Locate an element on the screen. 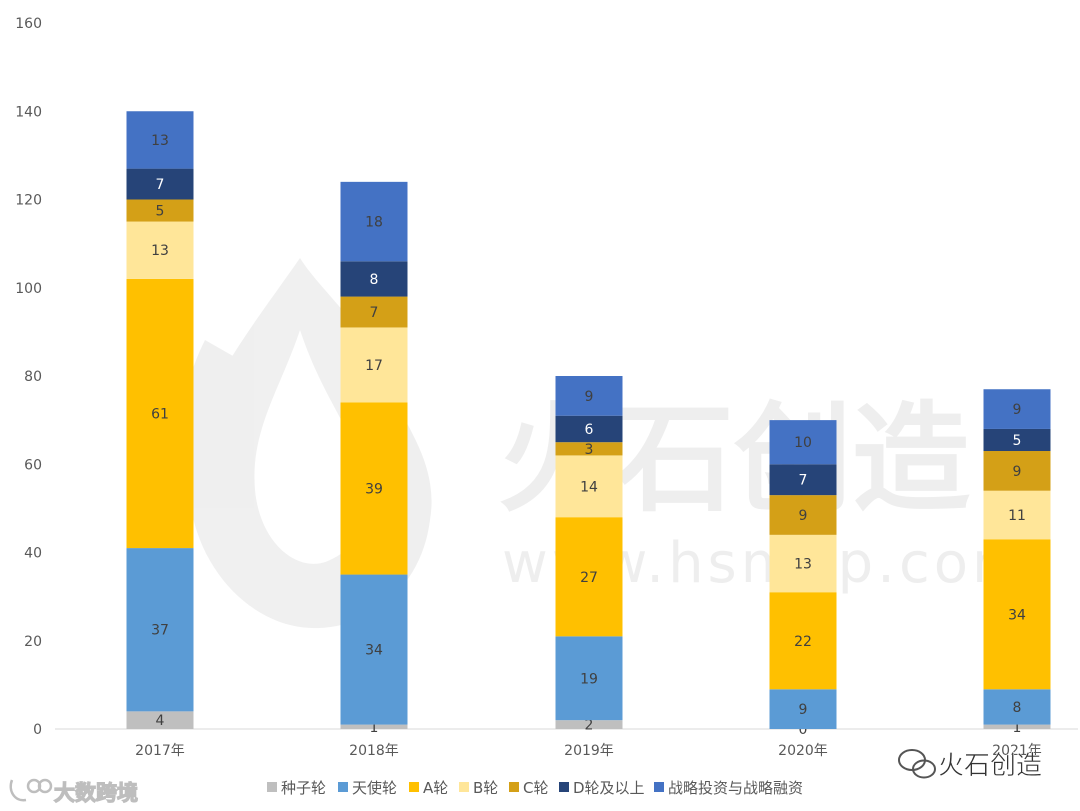  y-tick-label: 80 is located at coordinates (33, 377).